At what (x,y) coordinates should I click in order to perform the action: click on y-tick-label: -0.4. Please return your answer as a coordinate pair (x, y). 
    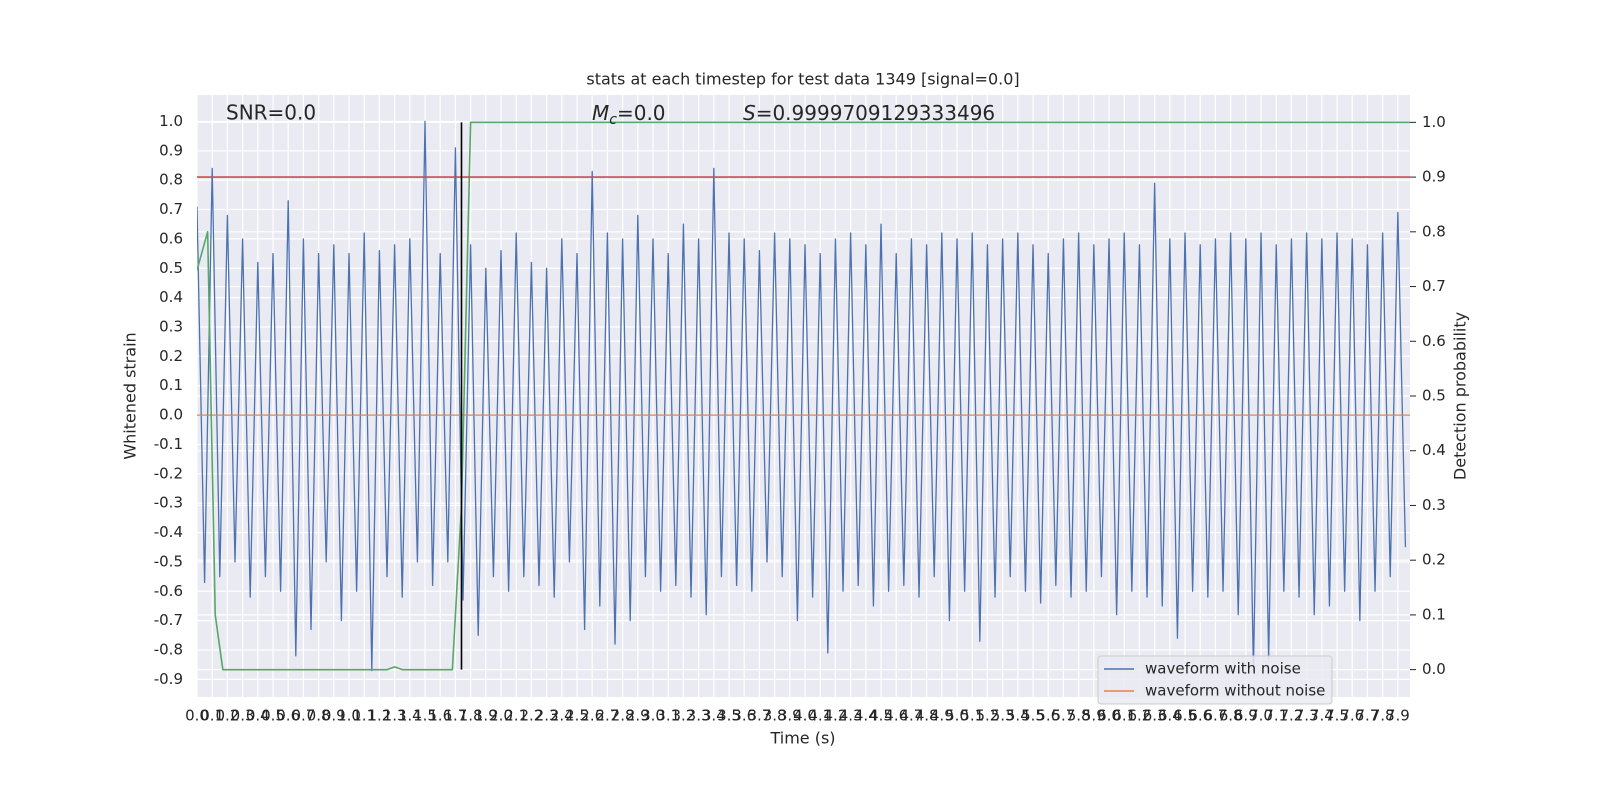
    Looking at the image, I should click on (168, 532).